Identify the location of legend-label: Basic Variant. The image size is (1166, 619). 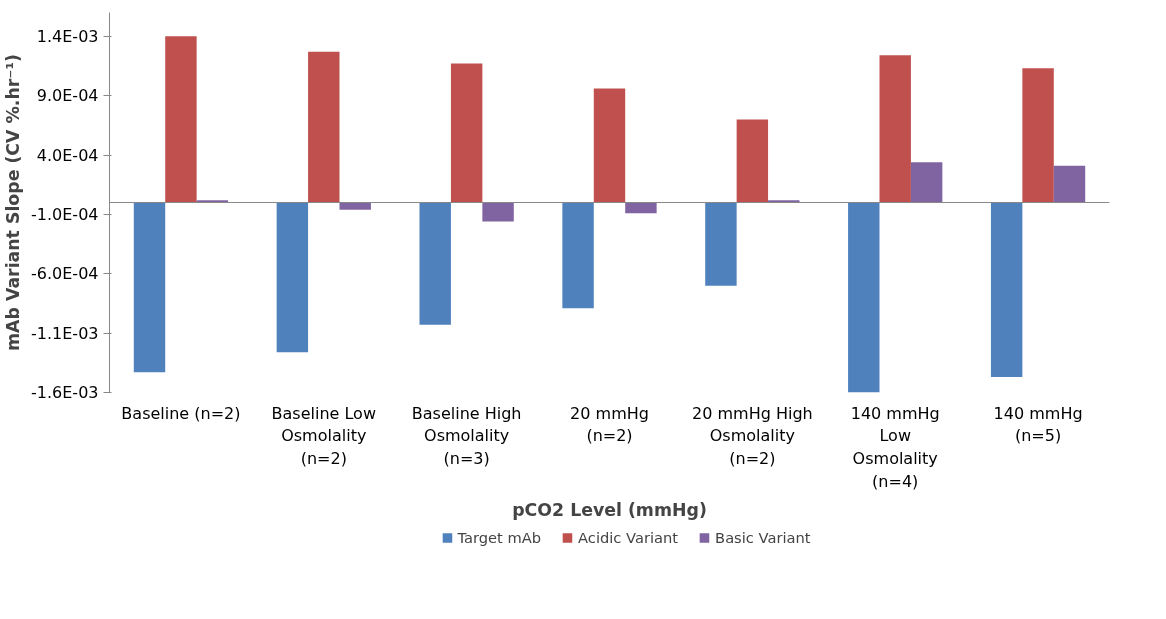
(763, 537).